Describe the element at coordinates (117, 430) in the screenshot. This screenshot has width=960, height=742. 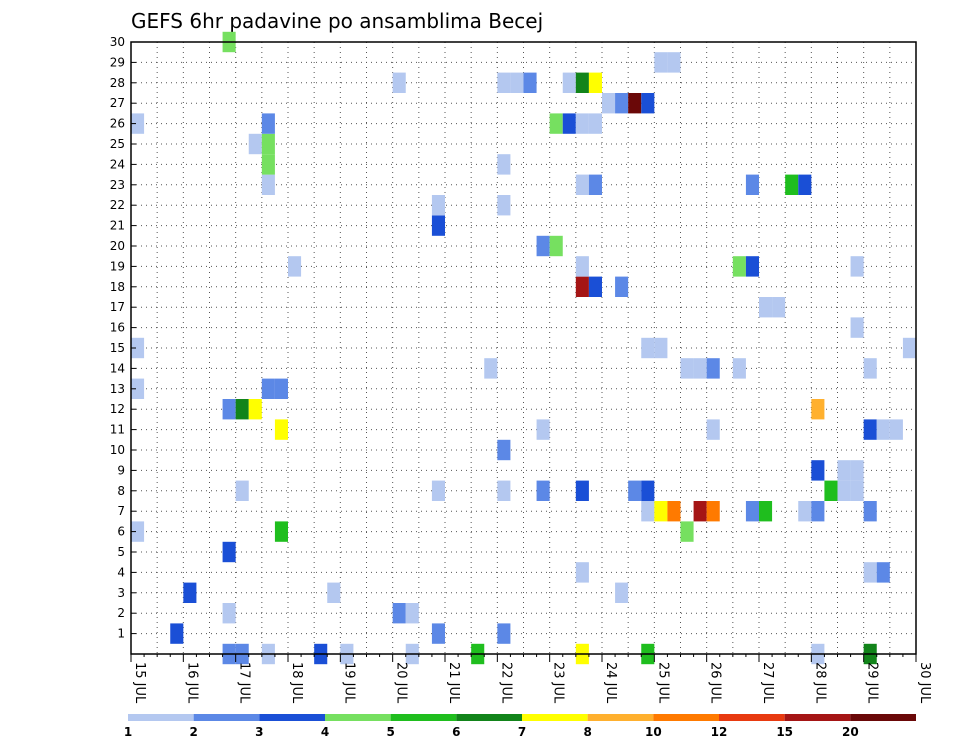
I see `y-tick-label: 11` at that location.